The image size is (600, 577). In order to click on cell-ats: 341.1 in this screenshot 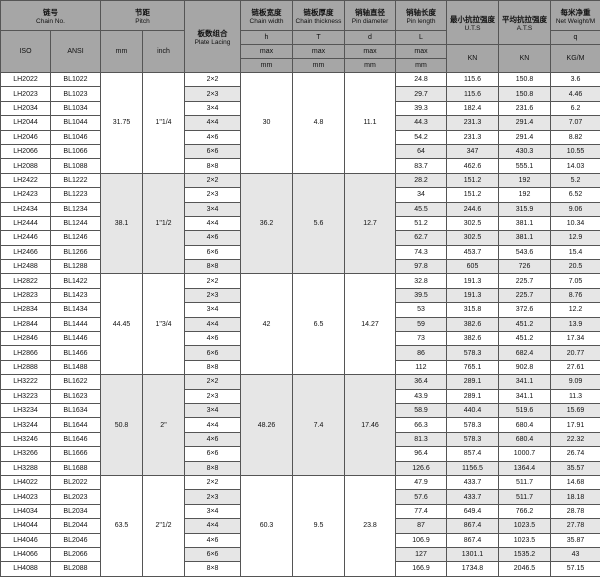, I will do `click(525, 396)`.